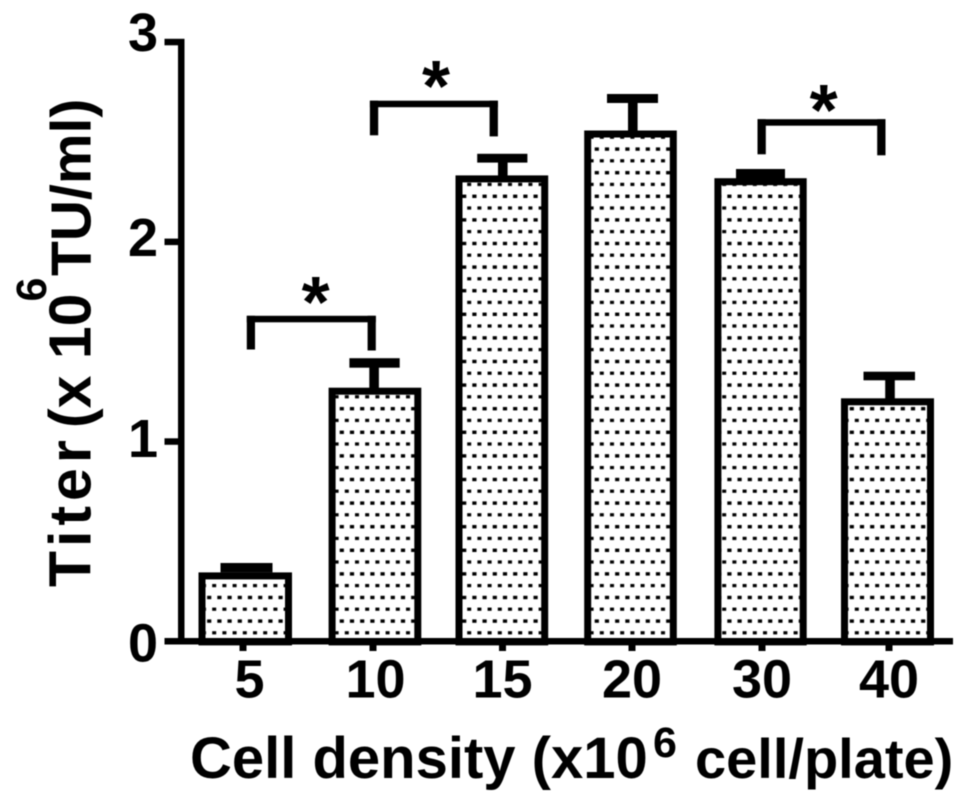  What do you see at coordinates (762, 680) in the screenshot?
I see `svg-text: 30` at bounding box center [762, 680].